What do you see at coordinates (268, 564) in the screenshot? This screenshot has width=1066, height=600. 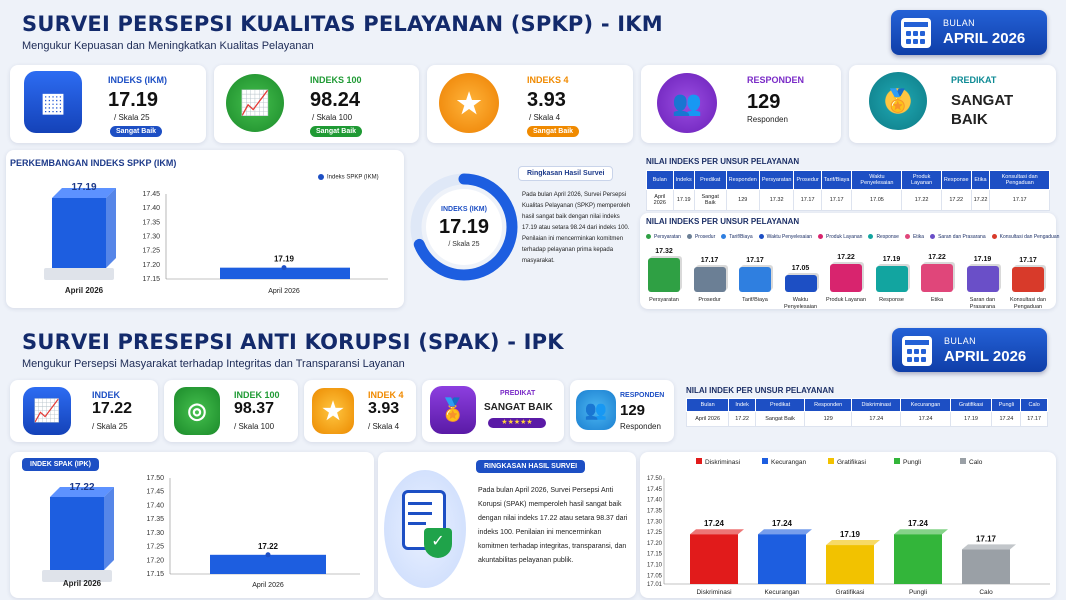 I see `trend-bar` at bounding box center [268, 564].